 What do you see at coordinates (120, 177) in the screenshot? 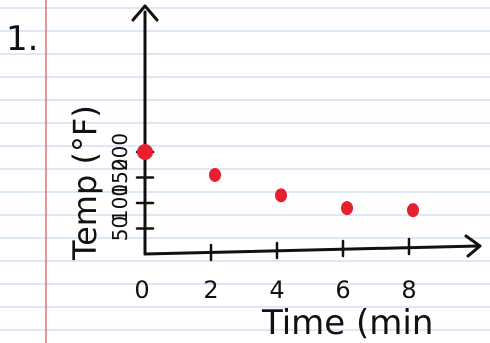
I see `y-tick-label: 150` at bounding box center [120, 177].